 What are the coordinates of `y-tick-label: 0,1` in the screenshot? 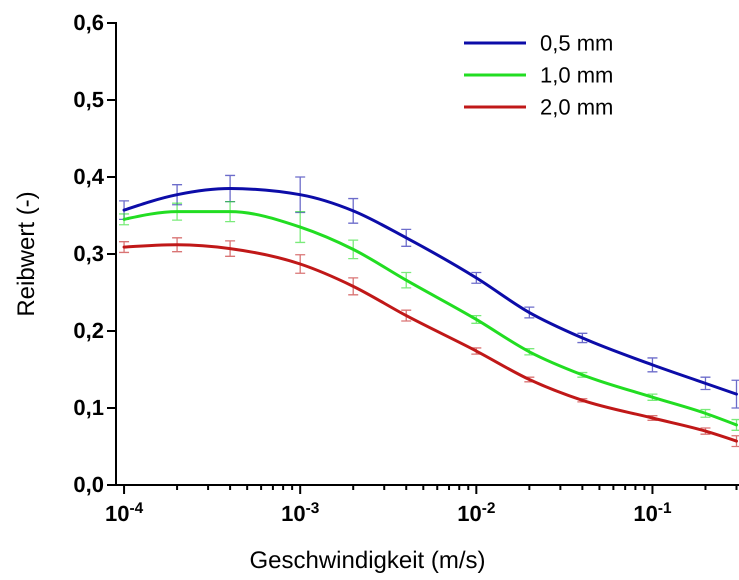 It's located at (88, 407).